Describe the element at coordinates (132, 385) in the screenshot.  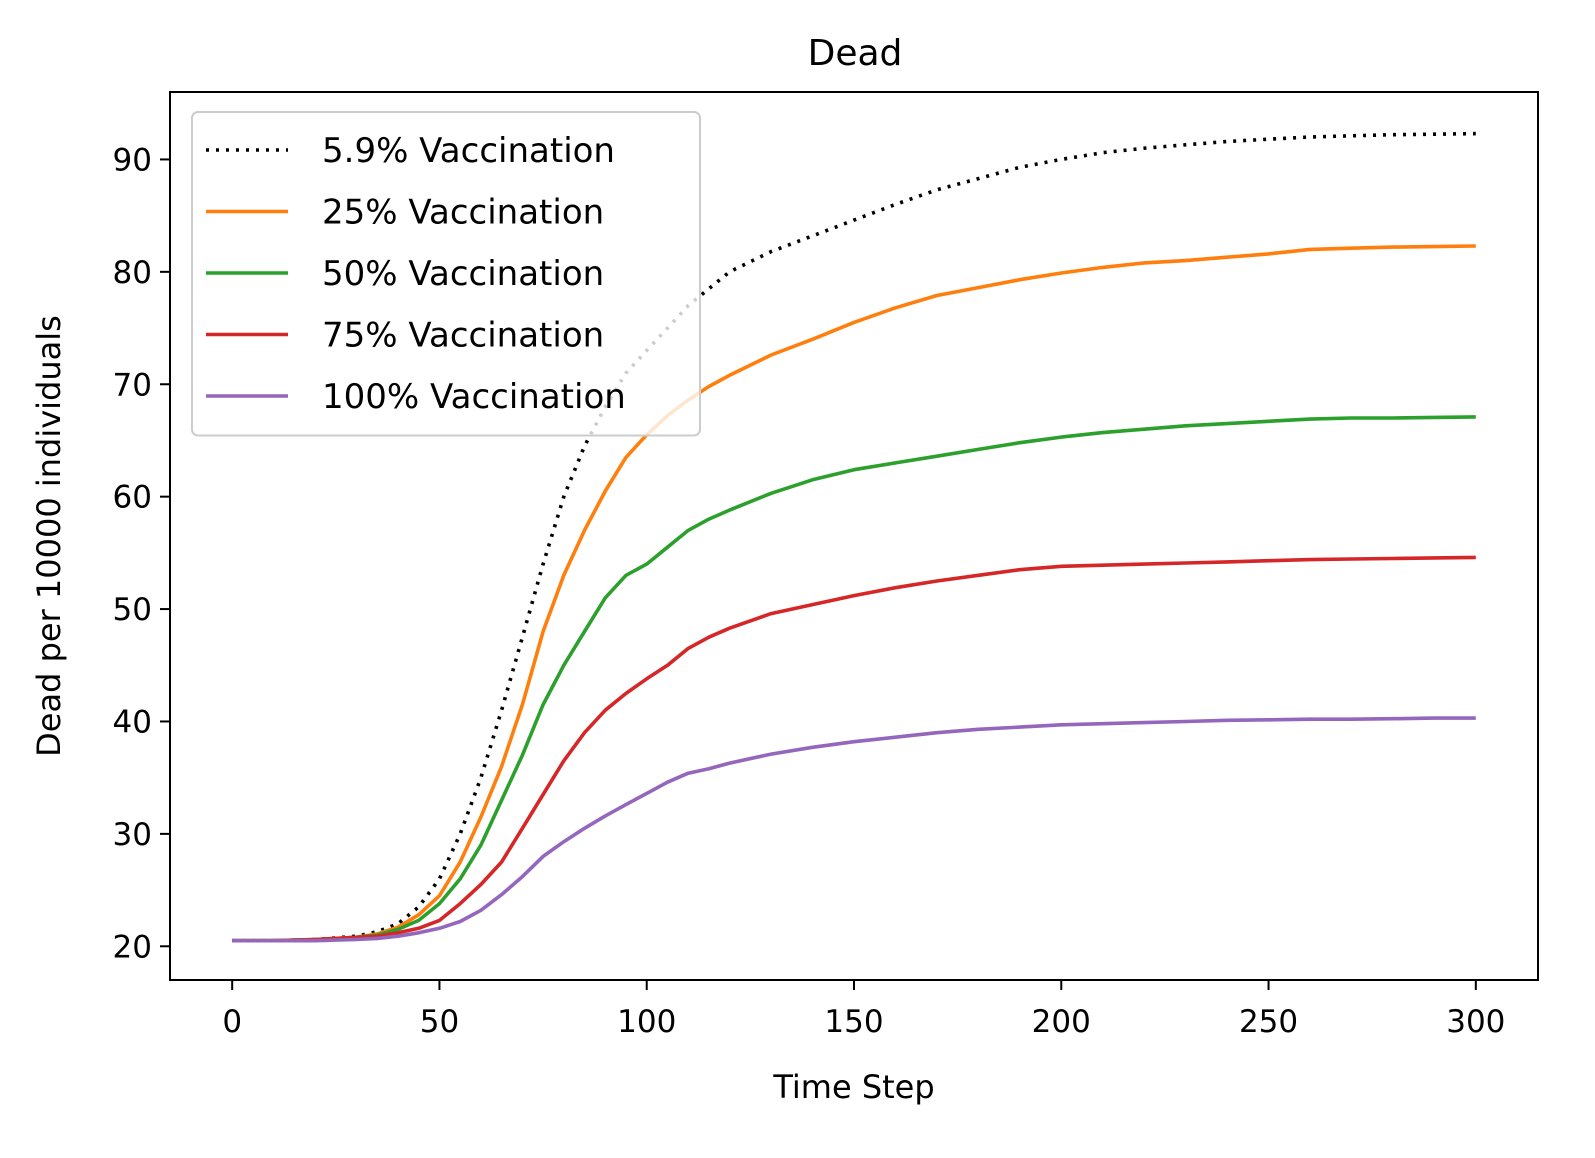
I see `y-tick-label: 70` at that location.